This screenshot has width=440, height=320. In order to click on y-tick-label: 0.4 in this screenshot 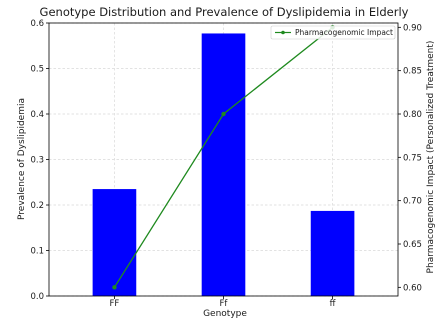, I will do `click(37, 115)`.